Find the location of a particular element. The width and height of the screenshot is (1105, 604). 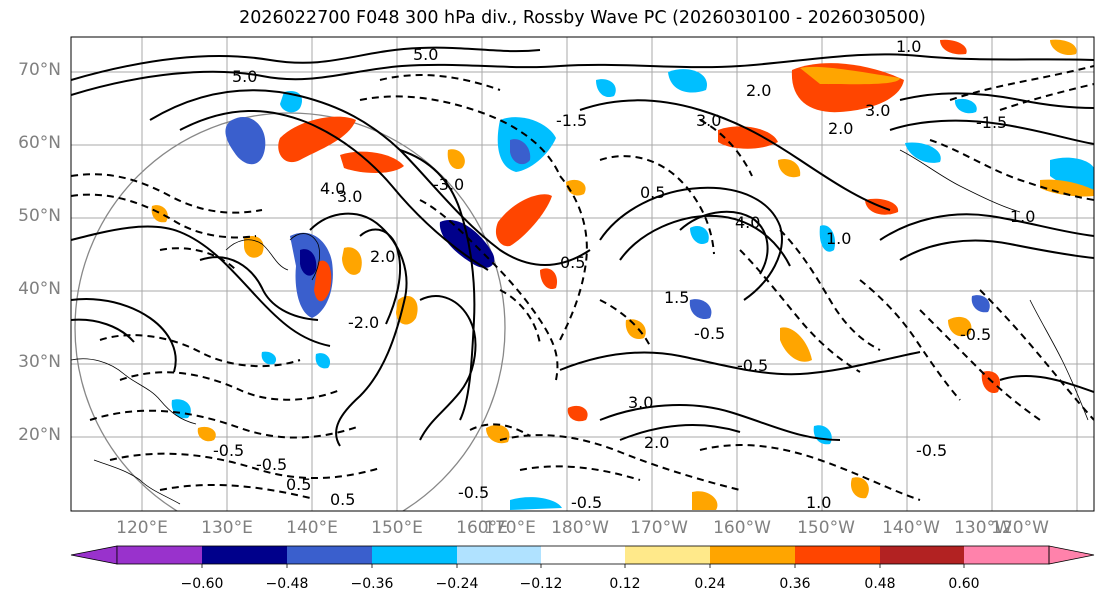

colorbar-tick-label: −0.36 is located at coordinates (372, 584).